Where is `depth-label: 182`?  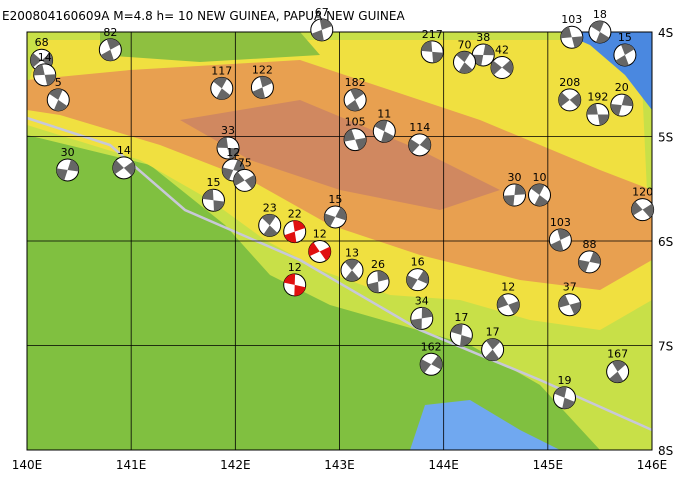
depth-label: 182 is located at coordinates (355, 82).